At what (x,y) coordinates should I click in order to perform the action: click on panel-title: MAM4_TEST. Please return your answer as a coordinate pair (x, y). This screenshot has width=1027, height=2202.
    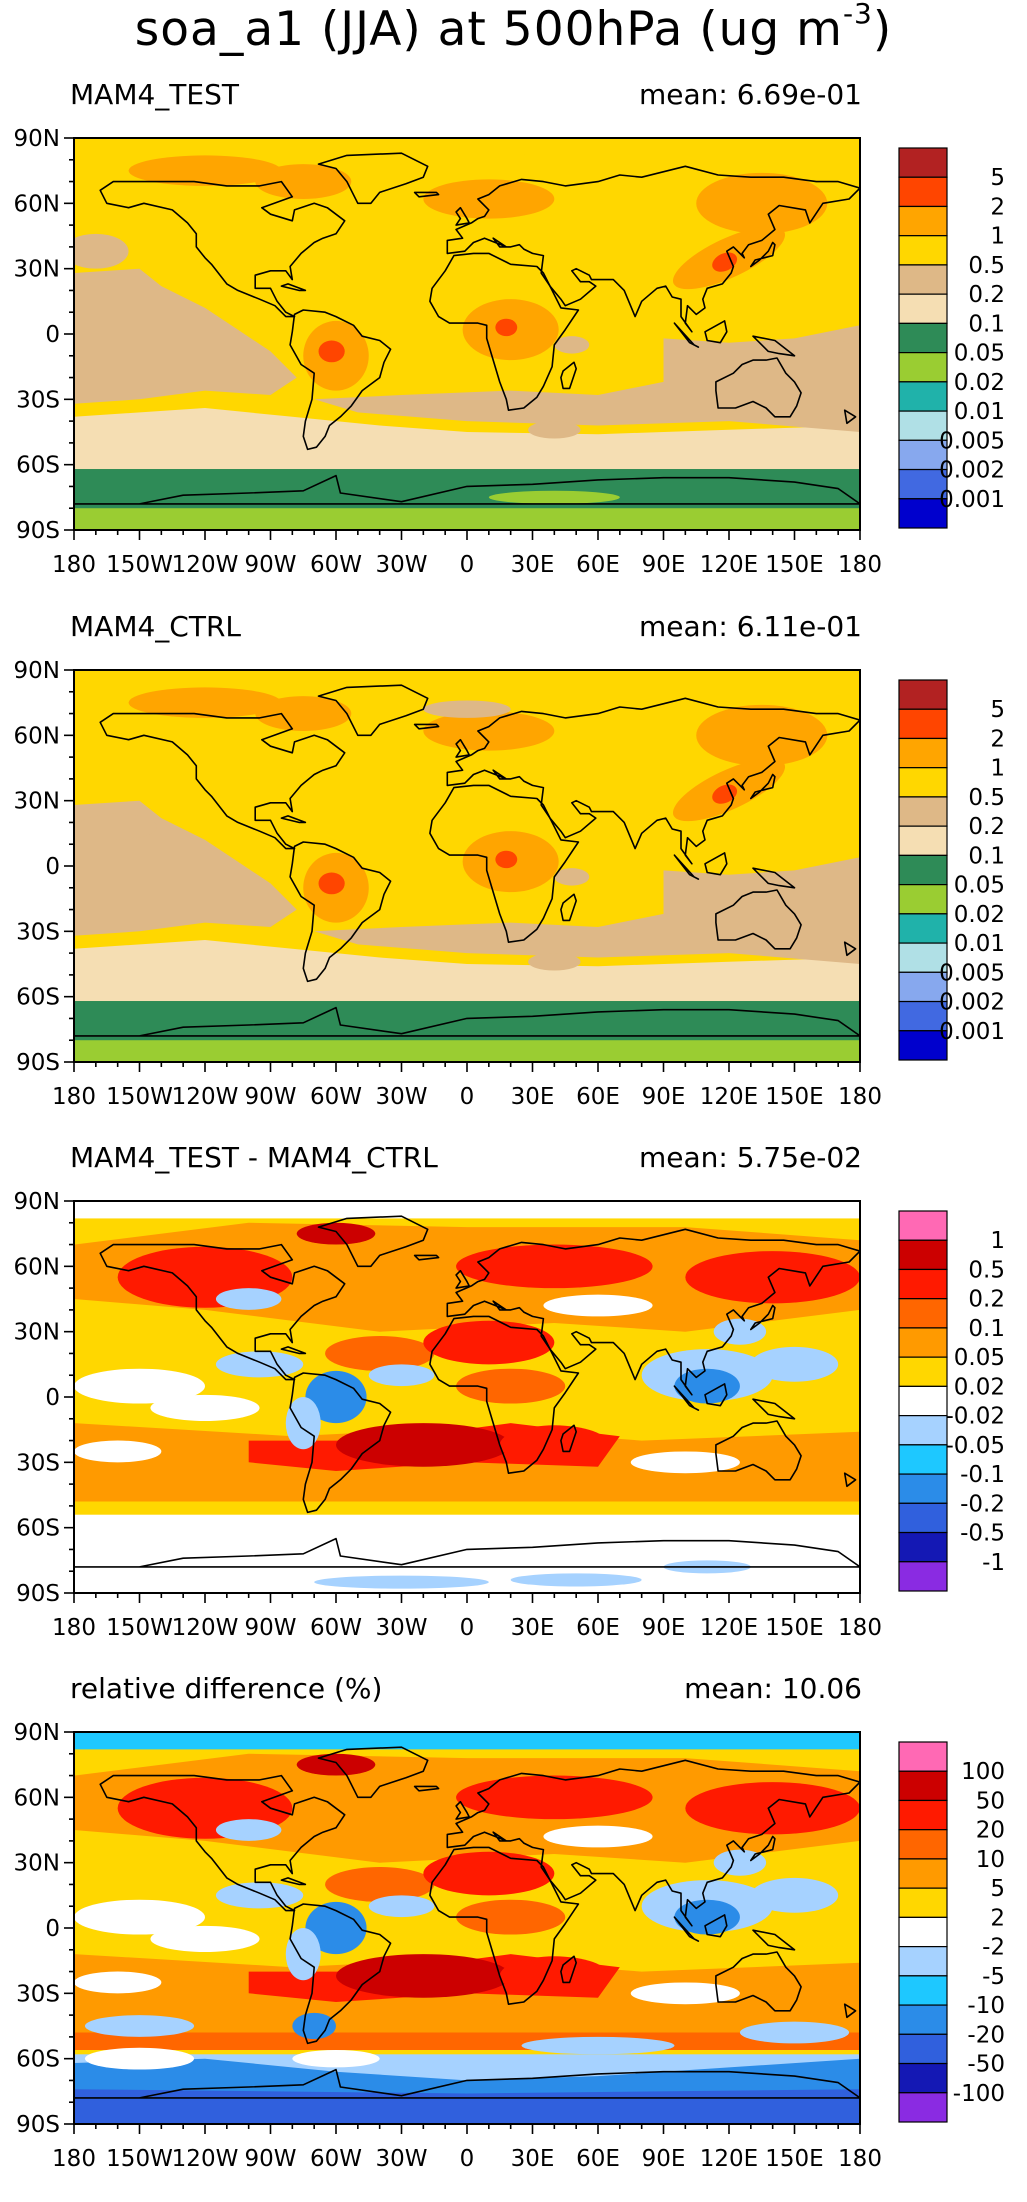
    Looking at the image, I should click on (154, 94).